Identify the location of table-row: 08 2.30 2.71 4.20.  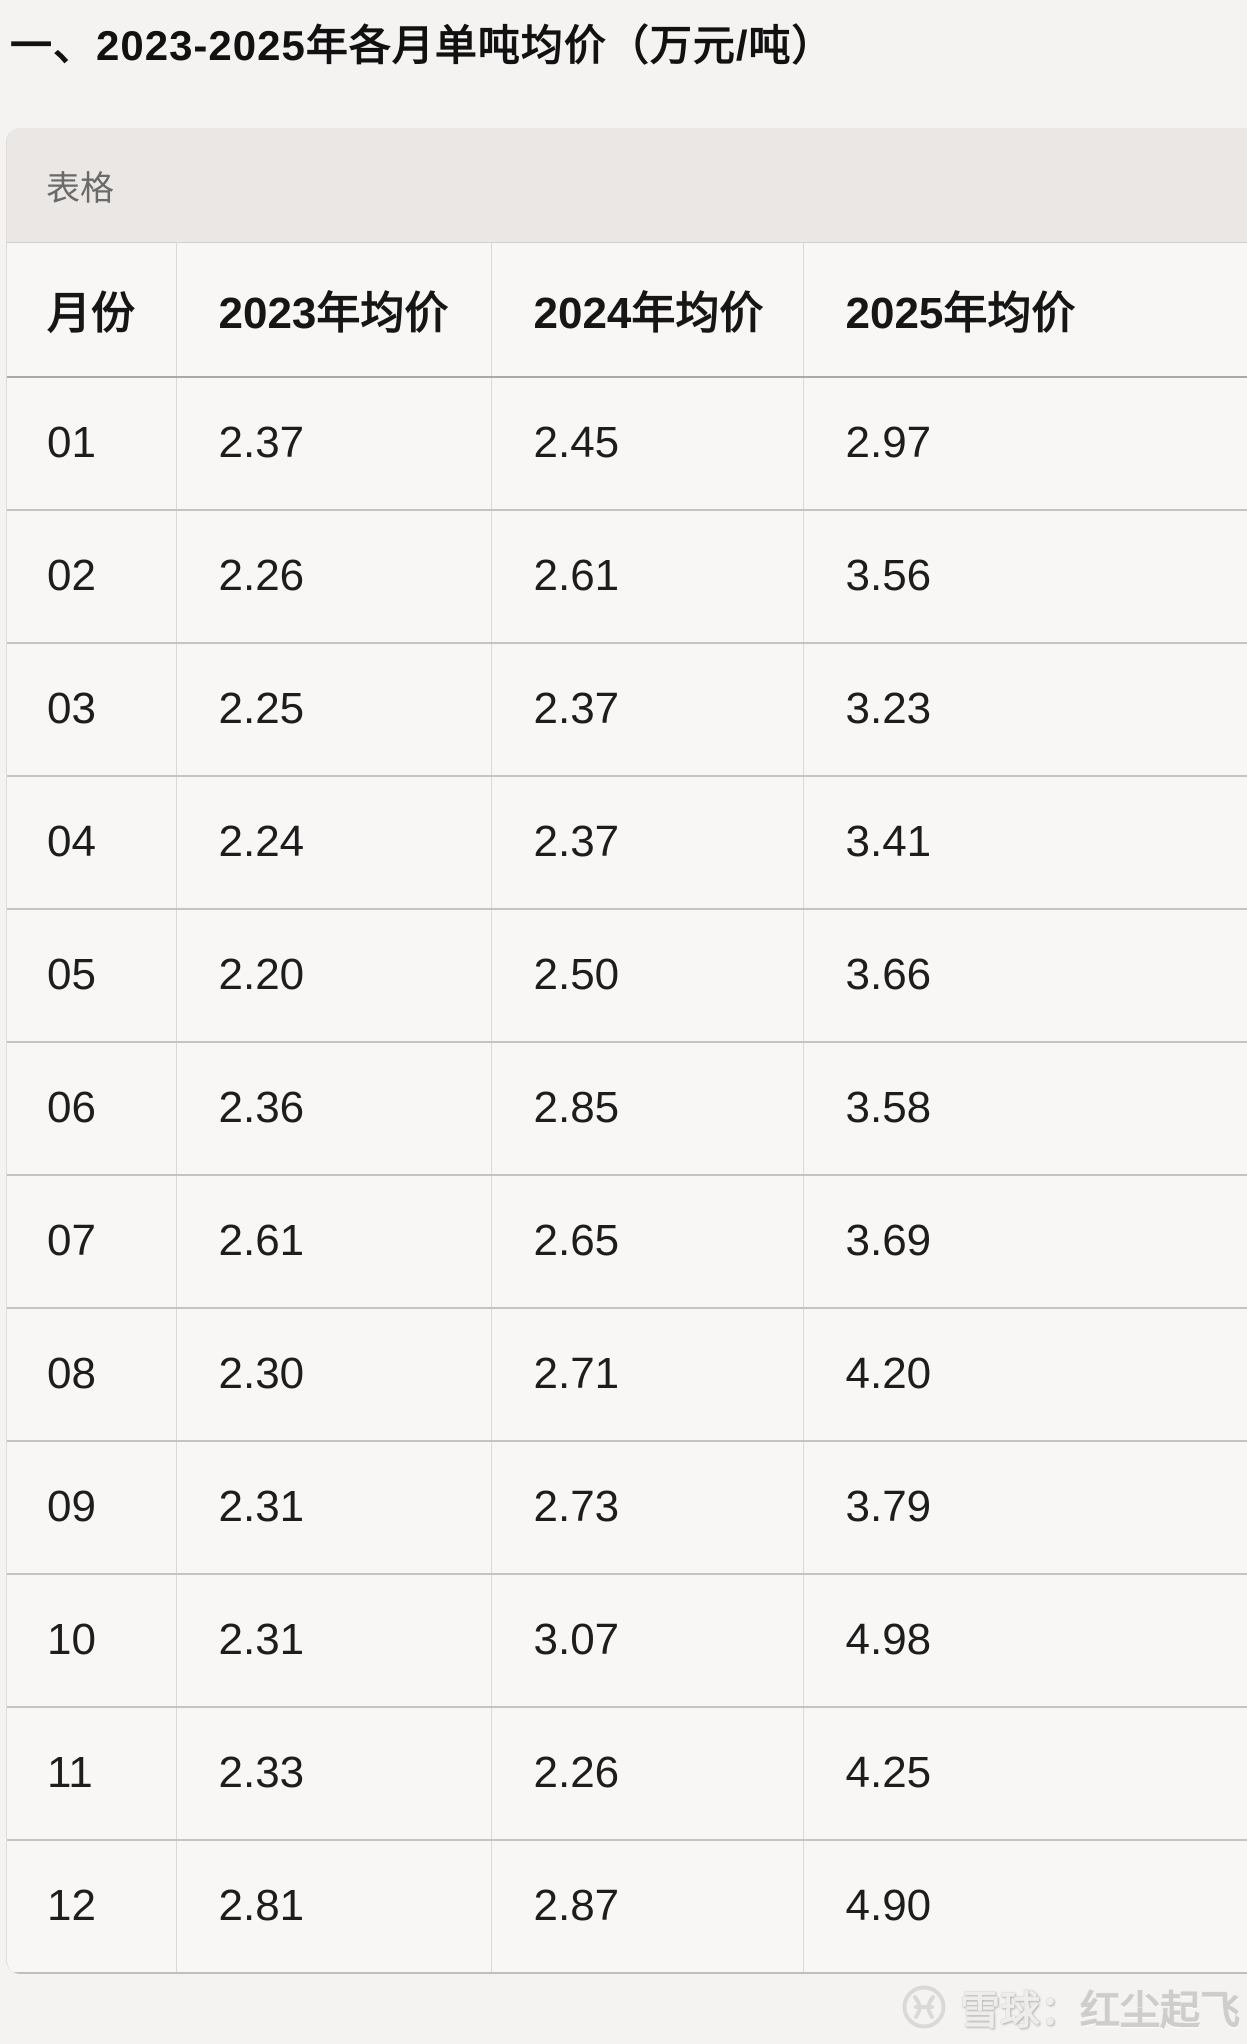
(627, 1374).